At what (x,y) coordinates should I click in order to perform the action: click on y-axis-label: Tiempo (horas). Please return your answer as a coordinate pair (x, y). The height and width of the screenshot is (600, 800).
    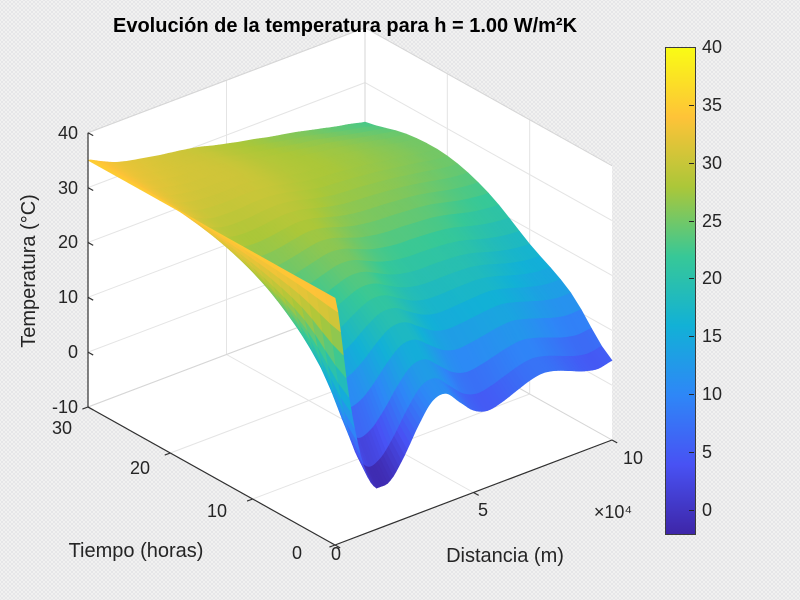
    Looking at the image, I should click on (136, 551).